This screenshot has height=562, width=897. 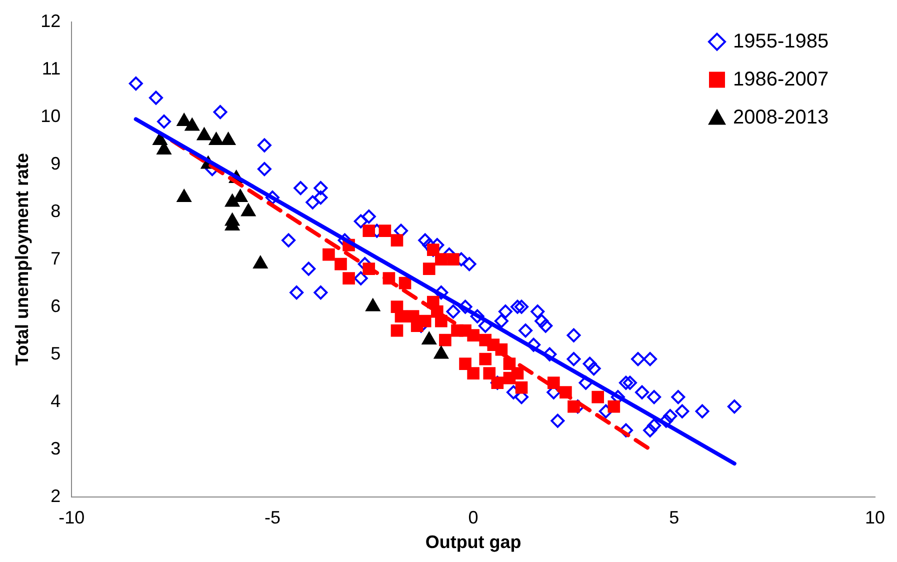 I want to click on y-tick-label: 9, so click(x=55, y=163).